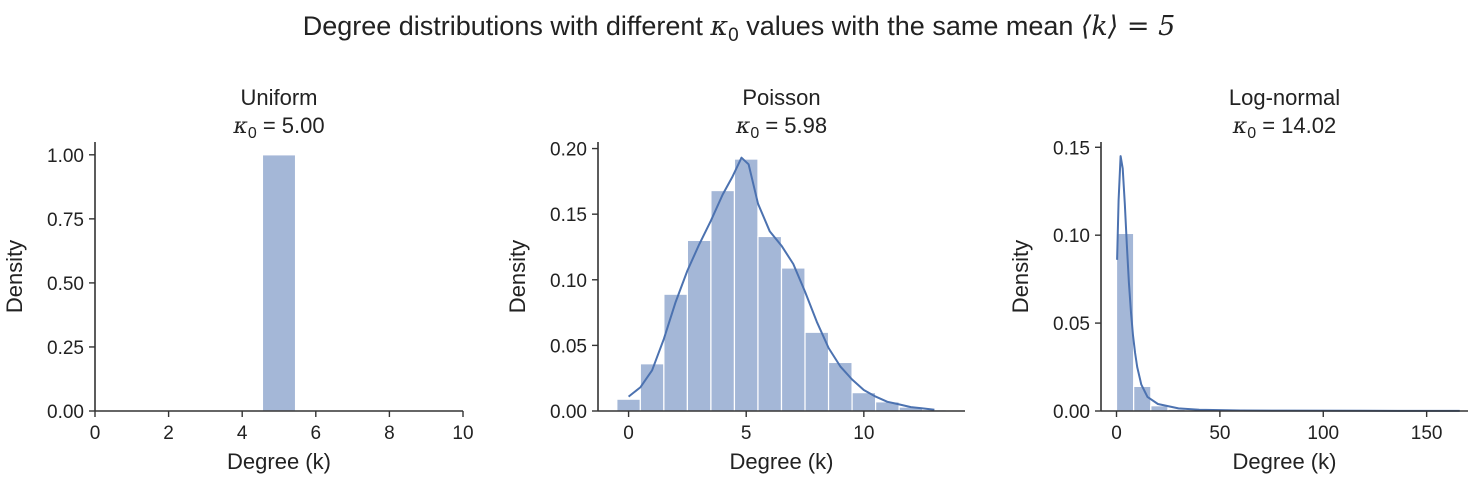 The width and height of the screenshot is (1478, 483). Describe the element at coordinates (1284, 97) in the screenshot. I see `panel-title: Log-normal` at that location.